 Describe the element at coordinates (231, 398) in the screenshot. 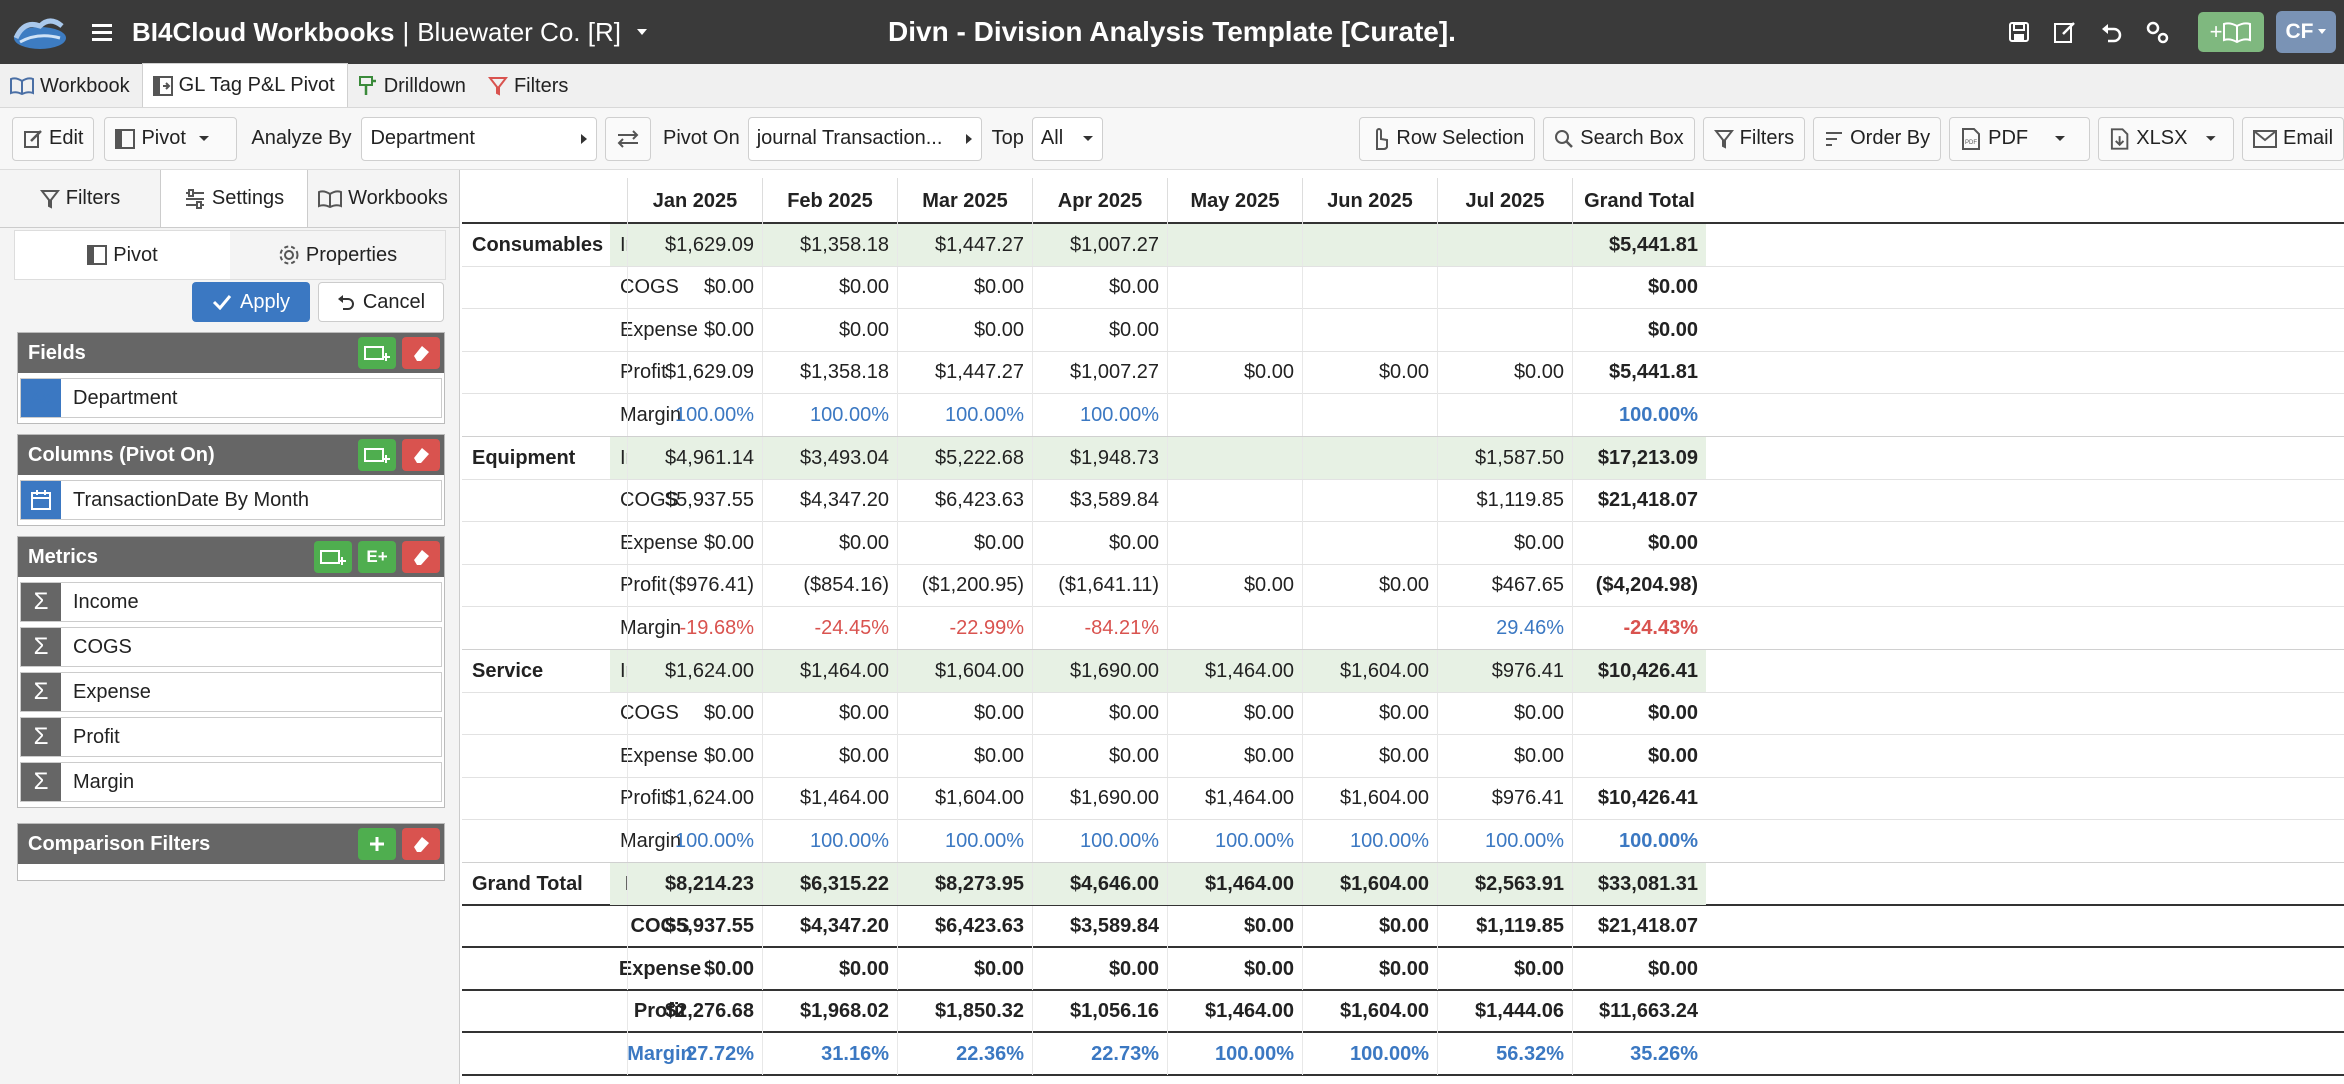

I see `field-item-department: Aa Department` at that location.